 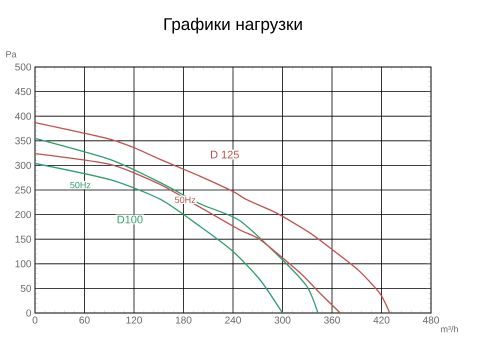 I want to click on x-tick-label: 480, so click(x=430, y=320).